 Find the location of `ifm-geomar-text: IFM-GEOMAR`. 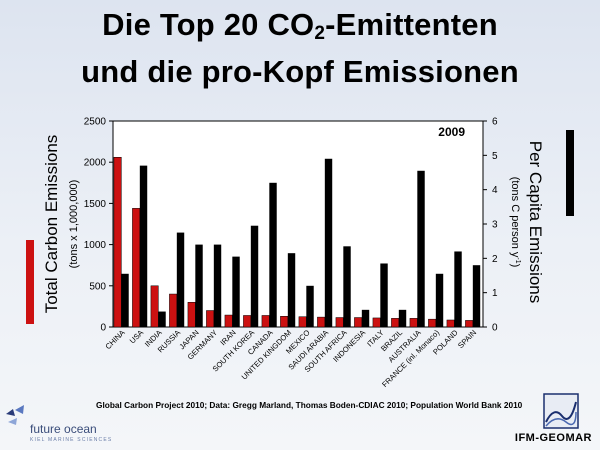

ifm-geomar-text: IFM-GEOMAR is located at coordinates (553, 438).